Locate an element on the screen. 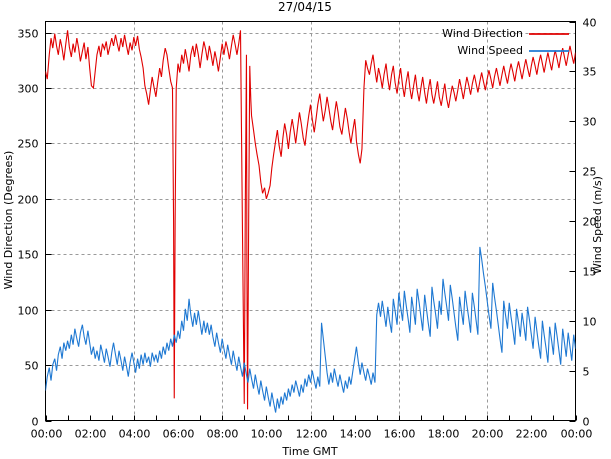 This screenshot has width=611, height=459. x-tick-label: 02:00 is located at coordinates (91, 434).